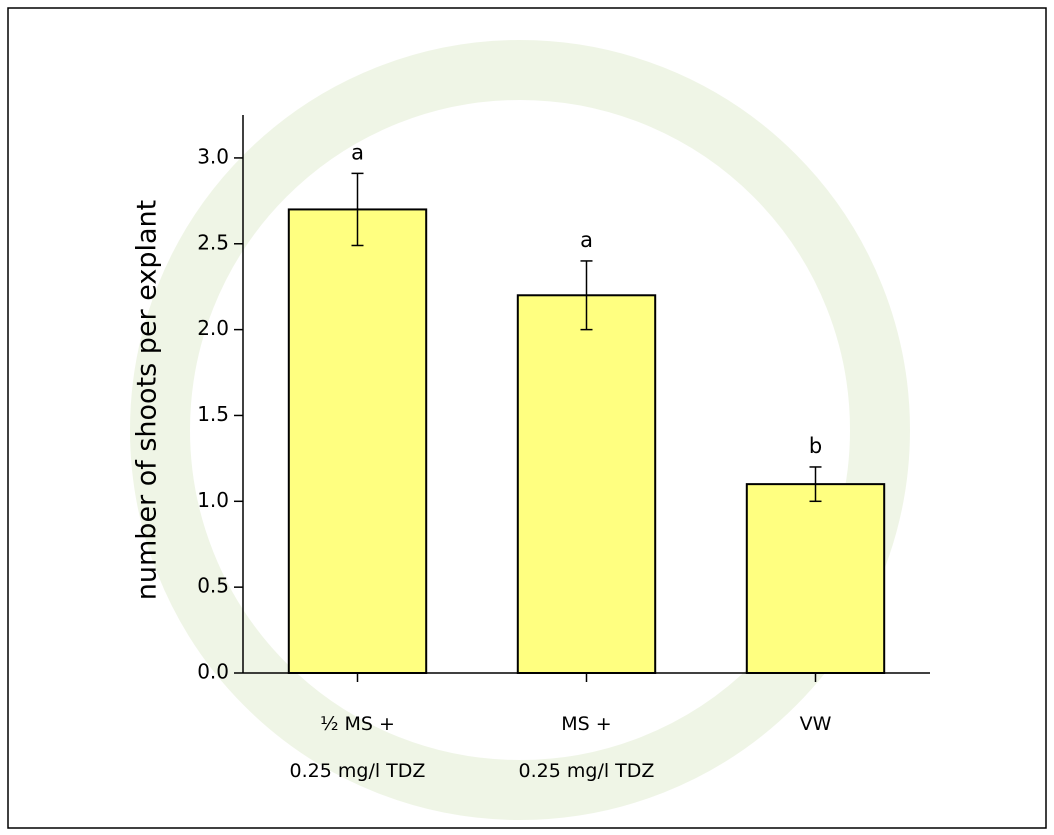 Image resolution: width=1054 pixels, height=835 pixels. Describe the element at coordinates (213, 672) in the screenshot. I see `y-tick-label: 0.0` at that location.